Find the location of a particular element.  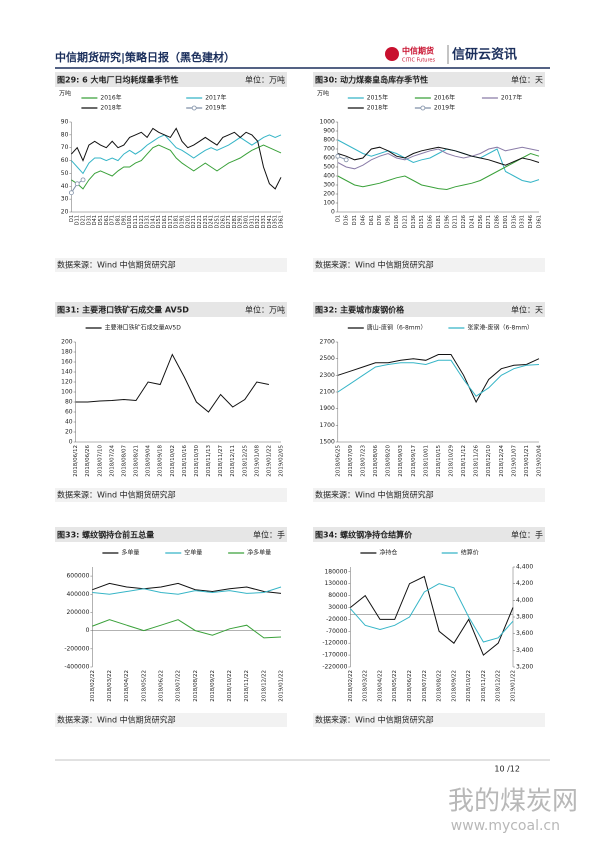

y-tick-label: -170000 is located at coordinates (334, 655).